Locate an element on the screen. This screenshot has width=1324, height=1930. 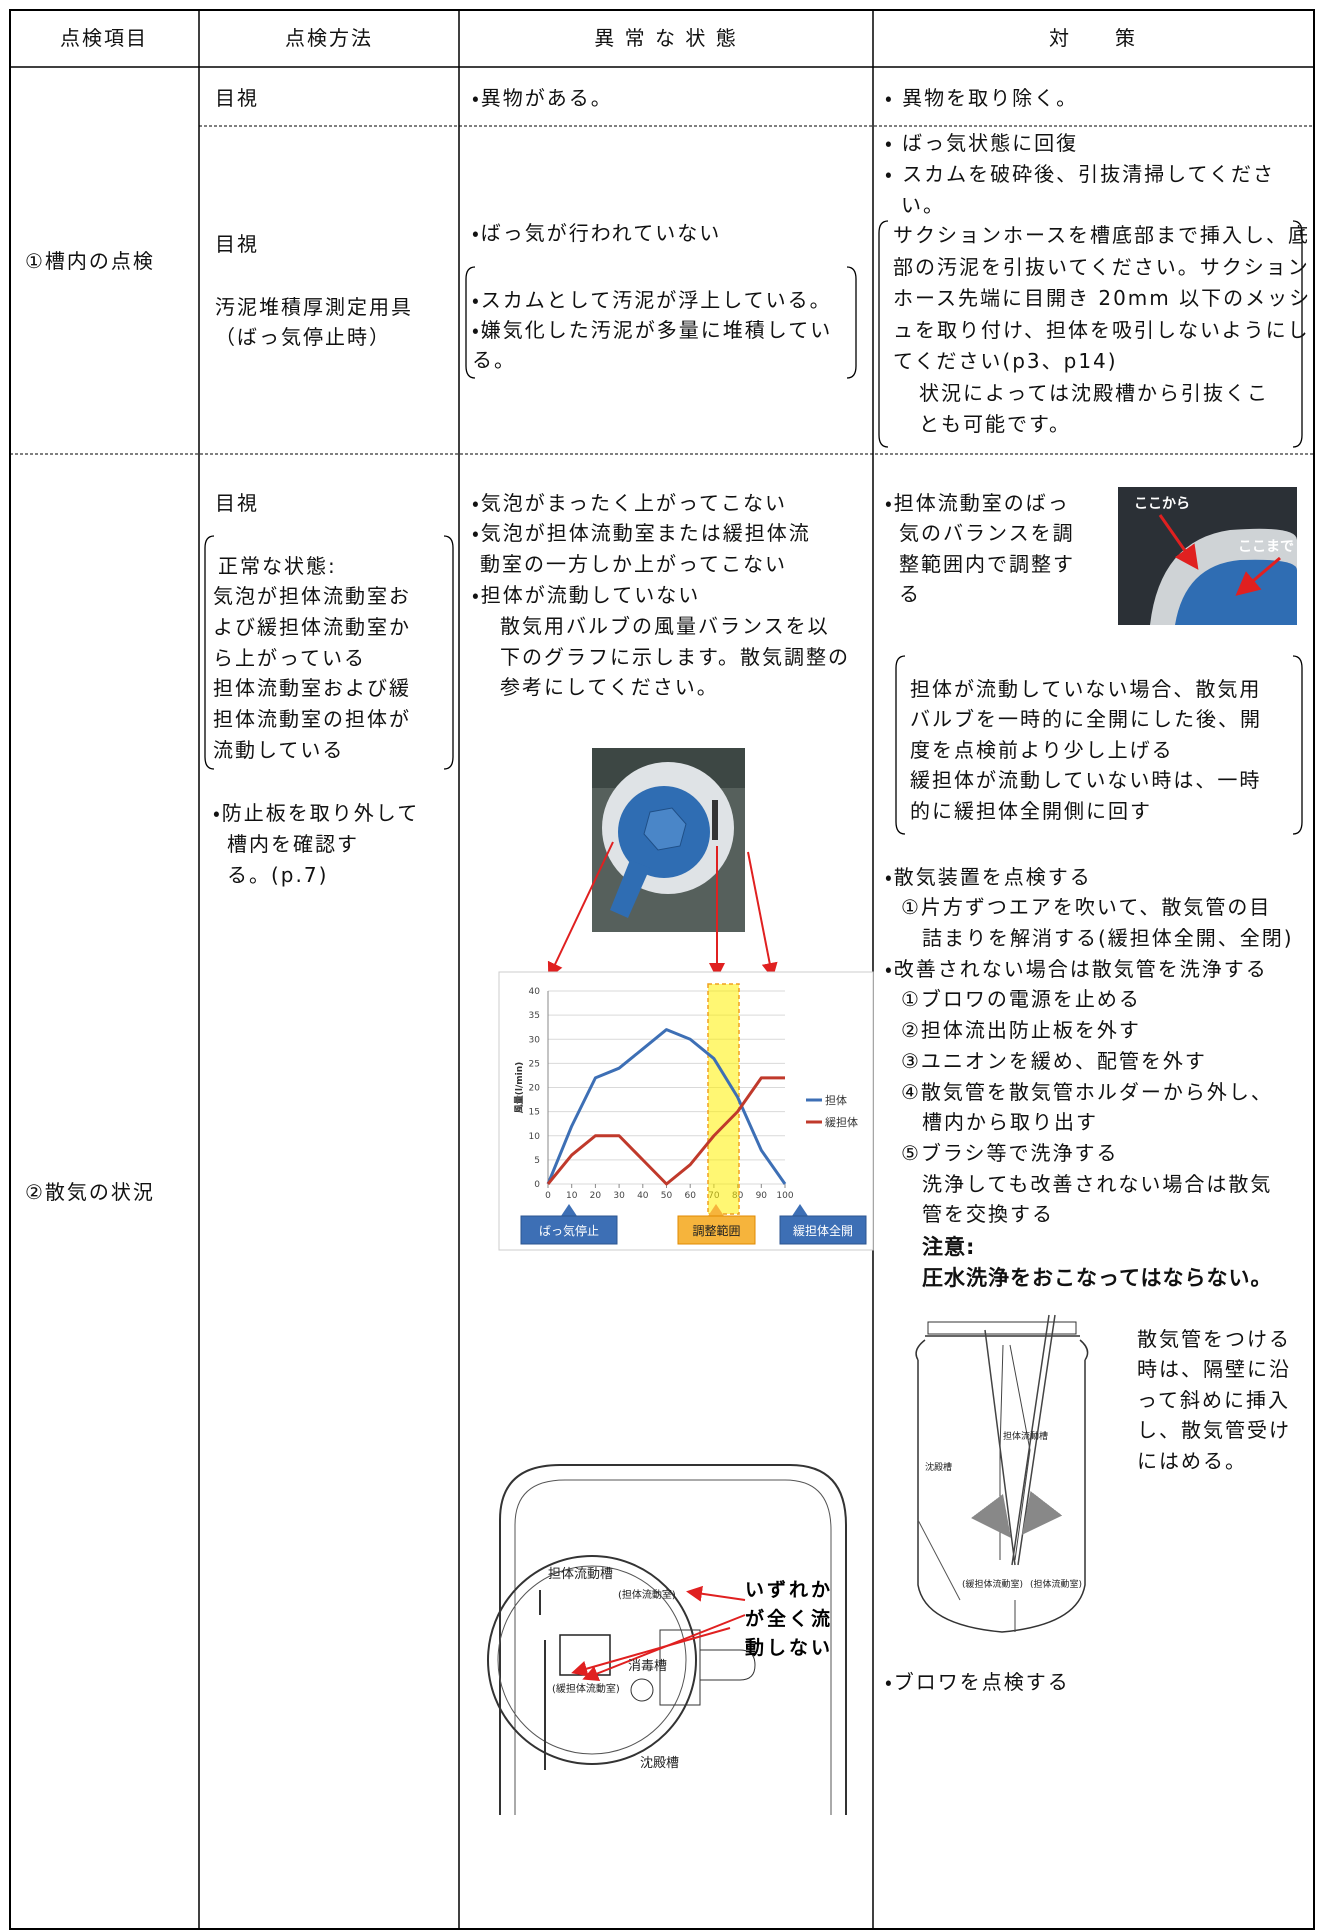
x-tick-label: 20 is located at coordinates (596, 1196).